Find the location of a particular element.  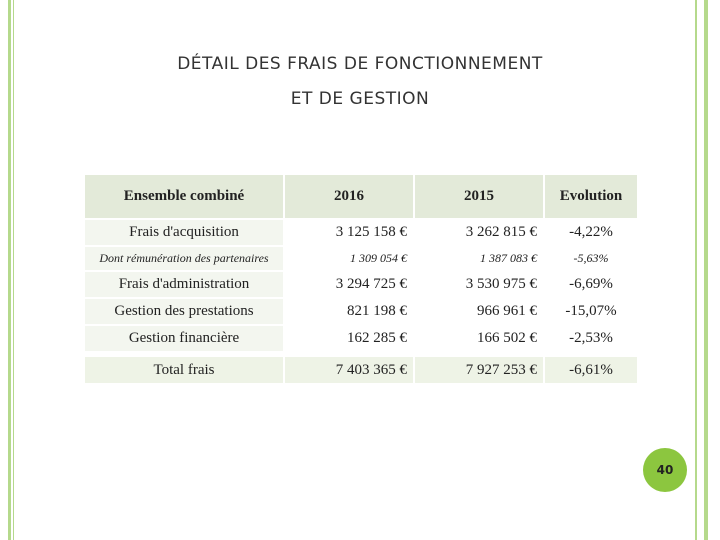

table-cell: -6,61% is located at coordinates (591, 370).